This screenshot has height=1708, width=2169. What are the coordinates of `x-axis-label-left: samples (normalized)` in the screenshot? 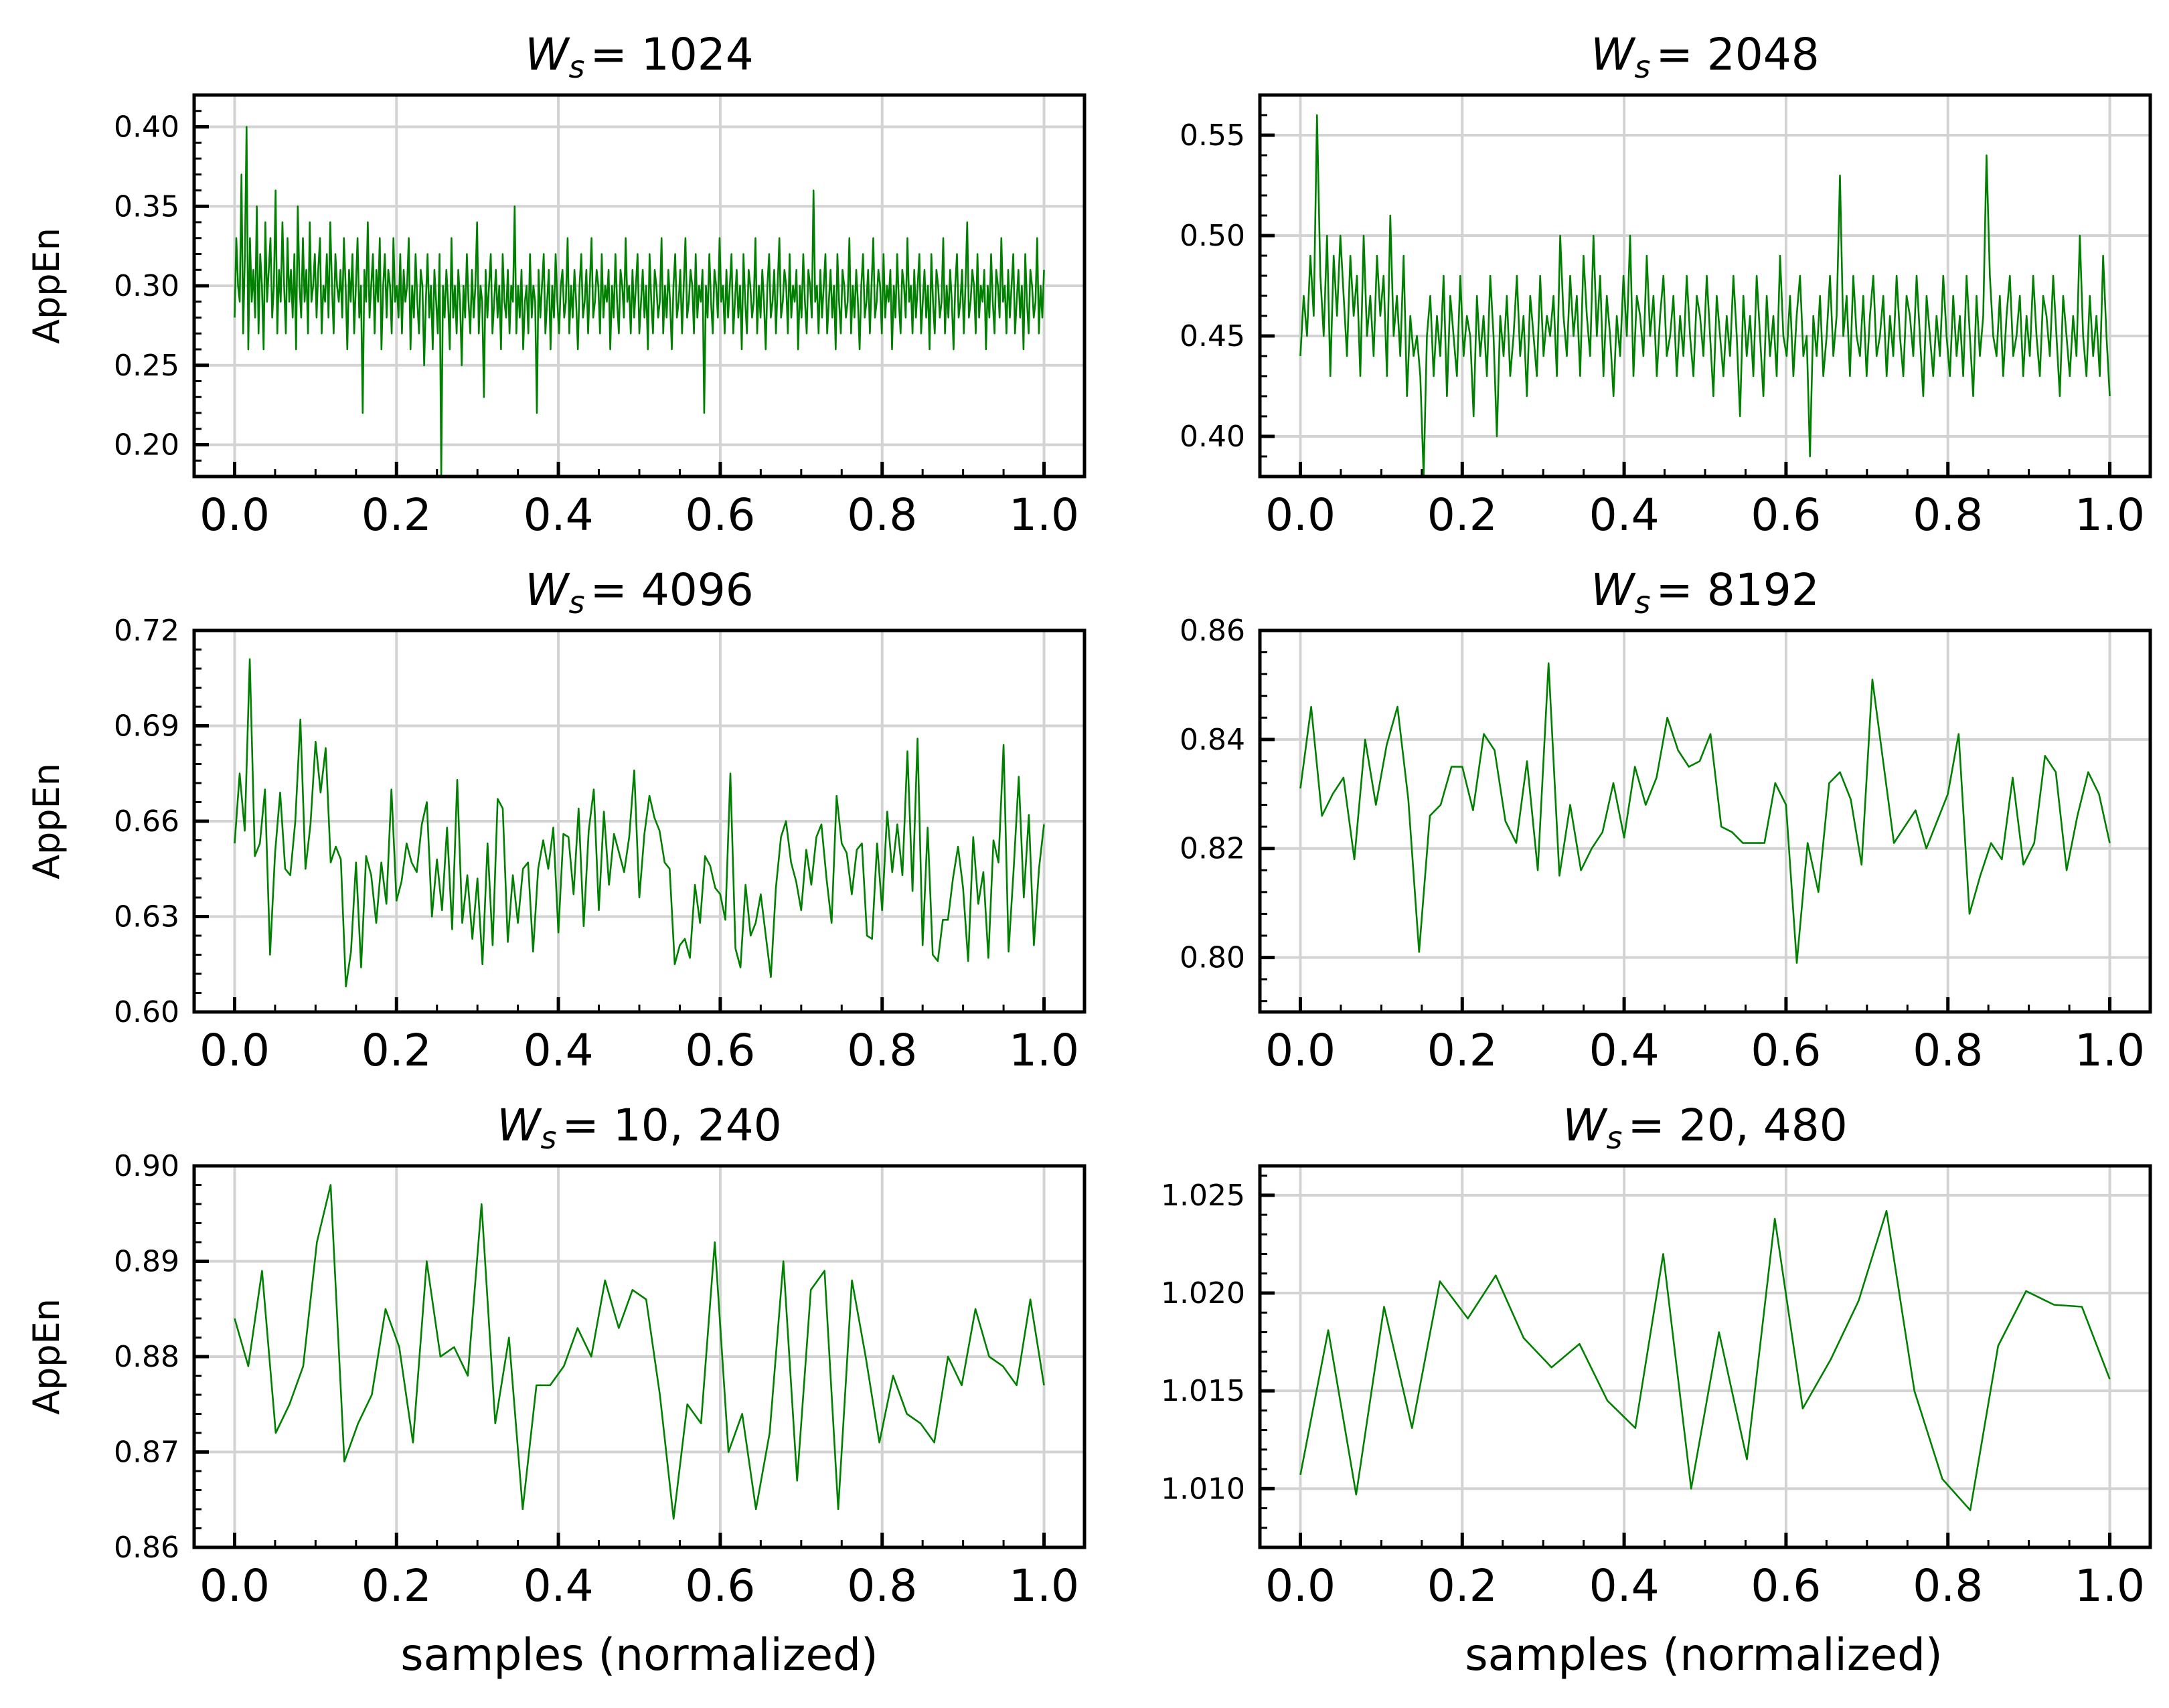 It's located at (639, 1655).